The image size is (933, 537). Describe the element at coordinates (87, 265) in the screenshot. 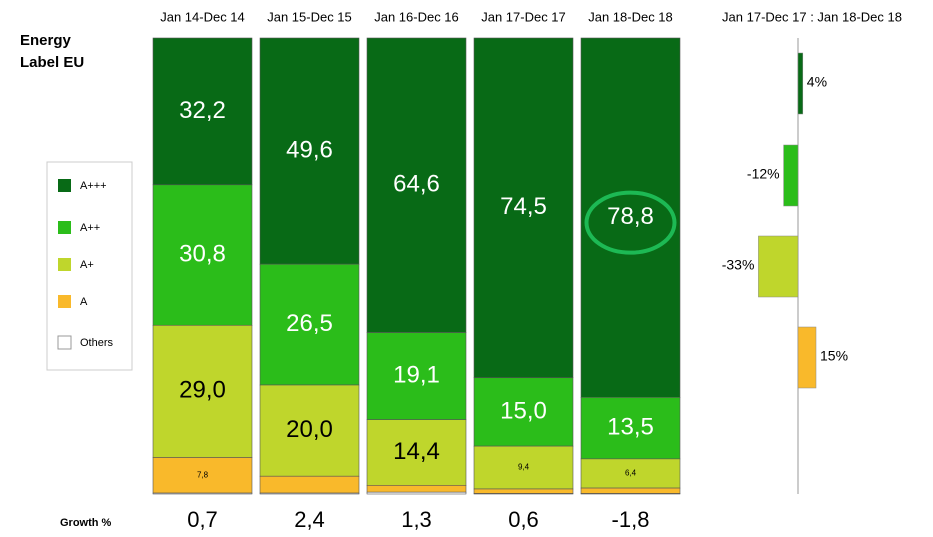

I see `legend-label: A+` at that location.